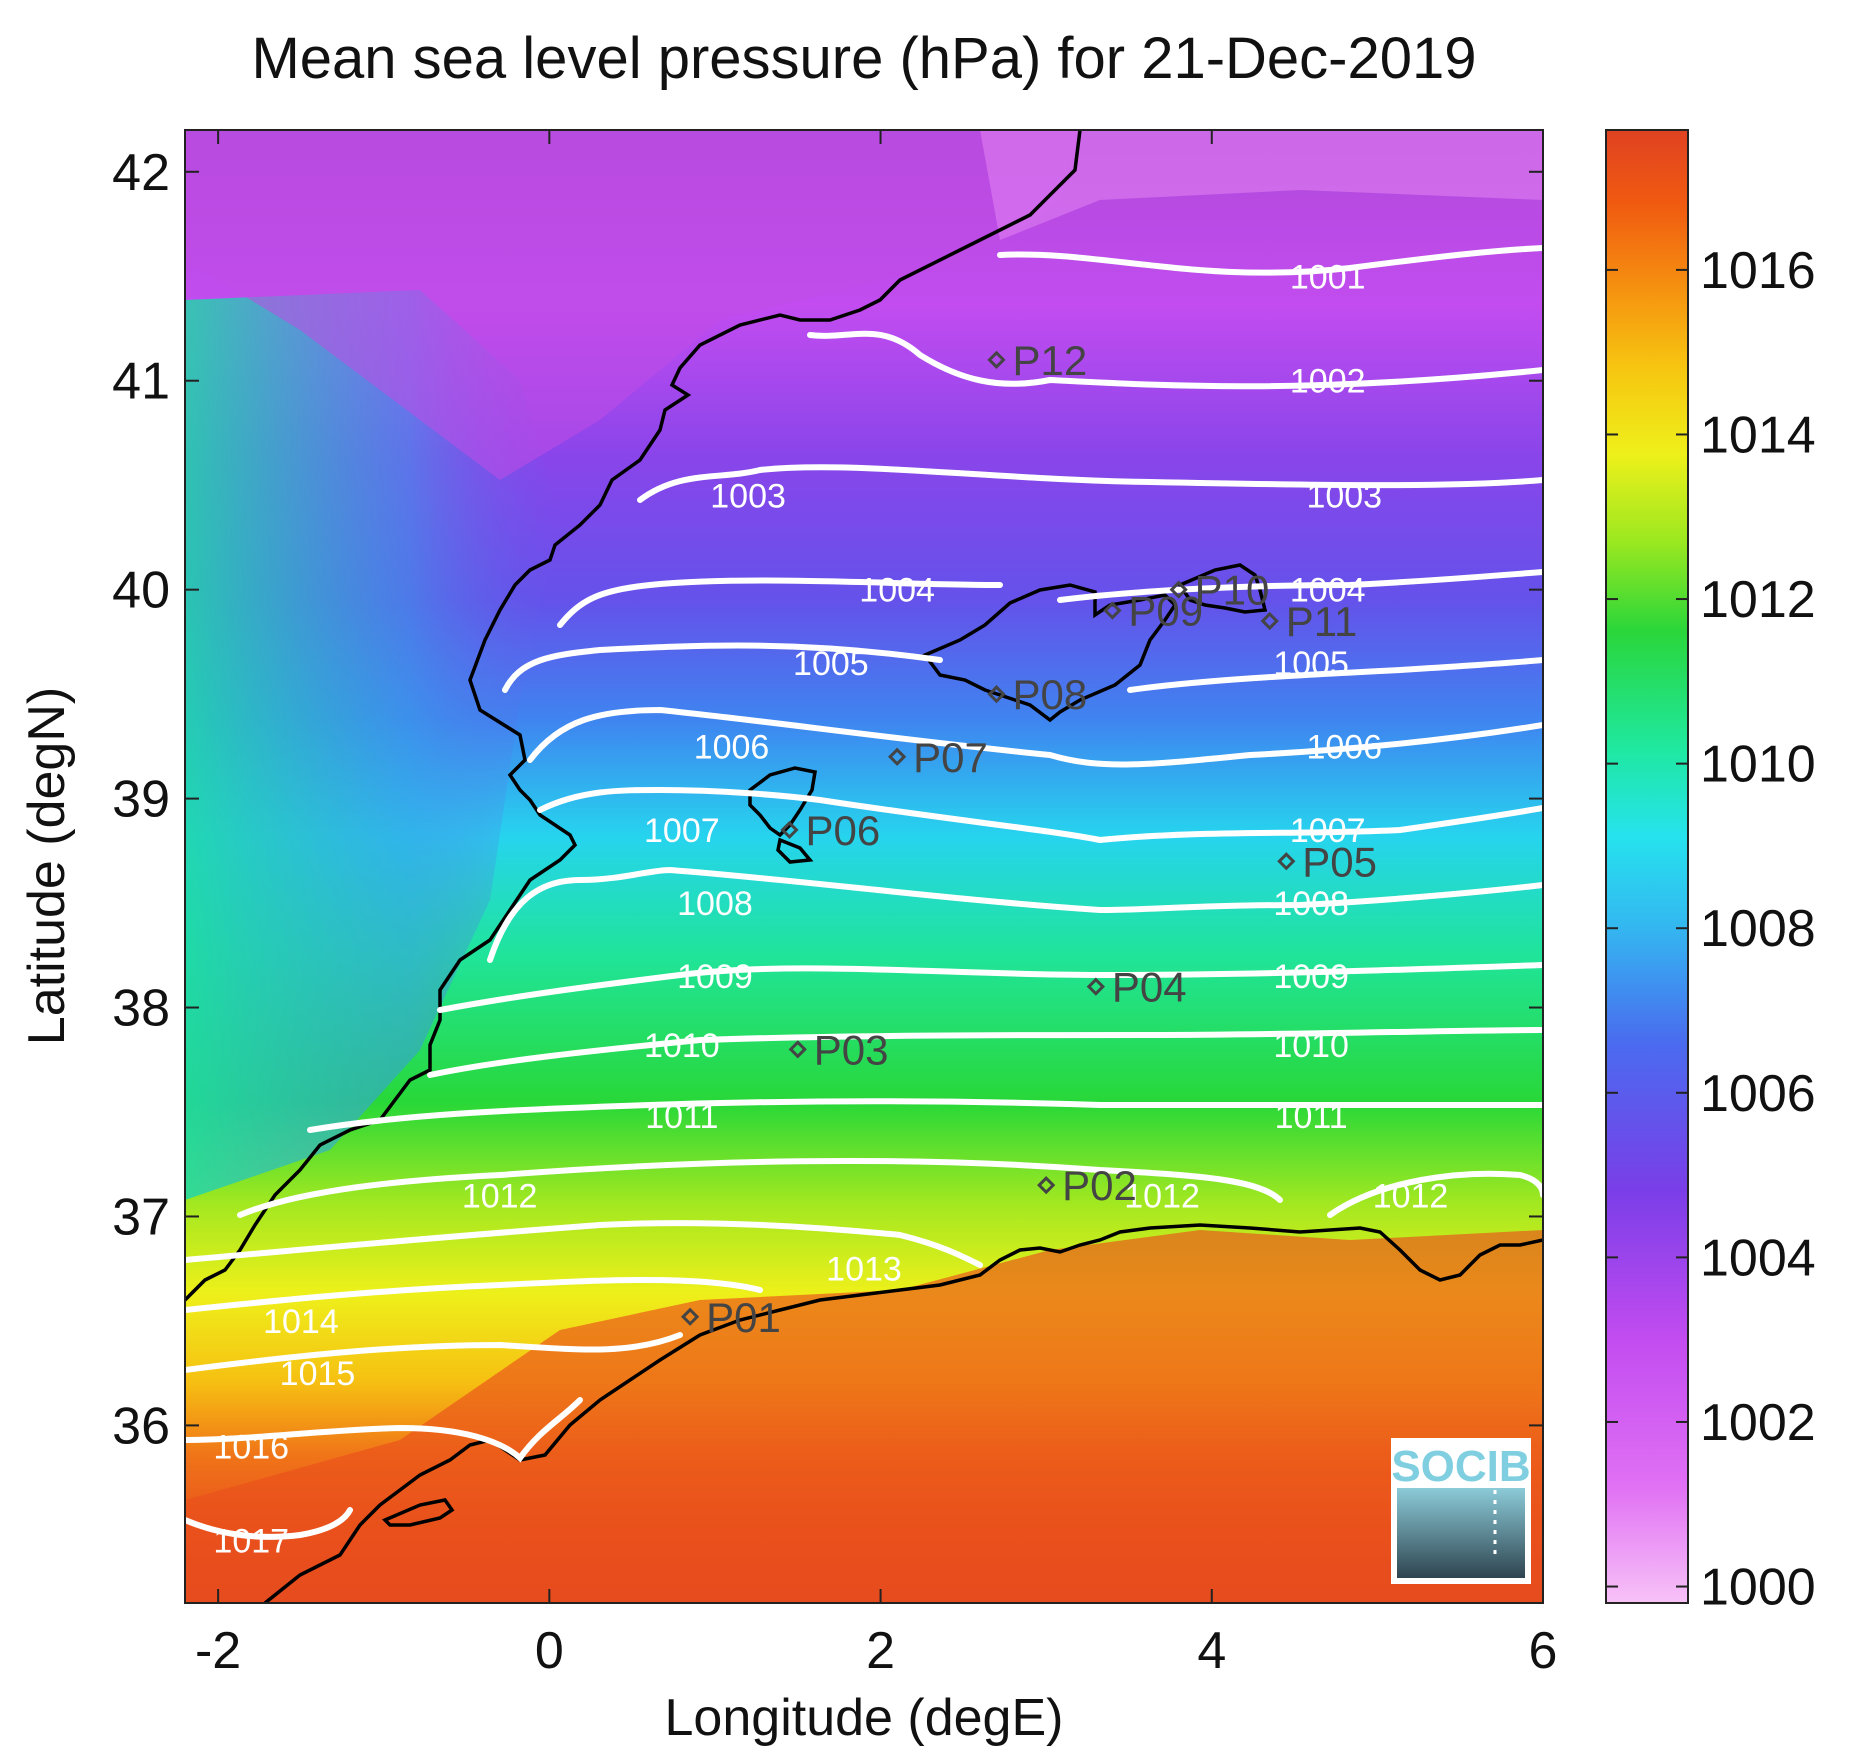 This screenshot has width=1854, height=1758. Describe the element at coordinates (1339, 861) in the screenshot. I see `station-label: P05` at that location.